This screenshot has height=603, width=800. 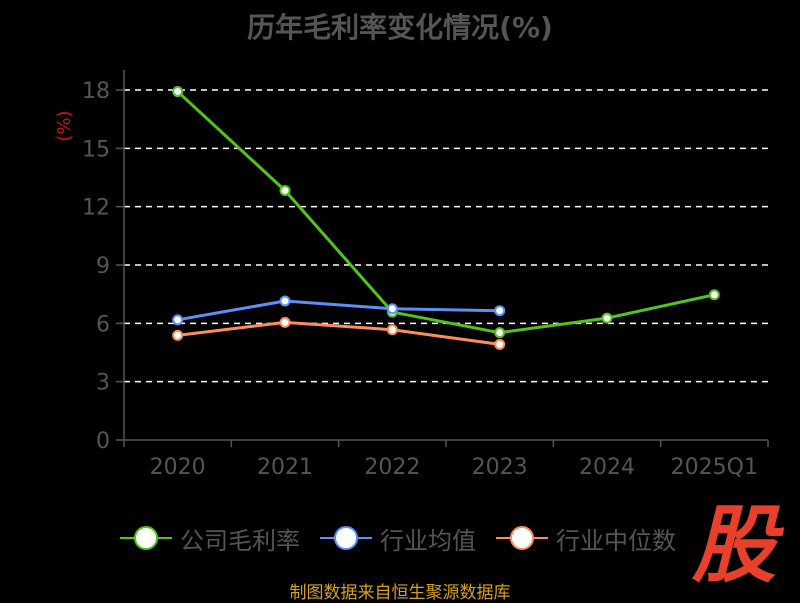 I want to click on x-tick-label: 2023, so click(x=500, y=467).